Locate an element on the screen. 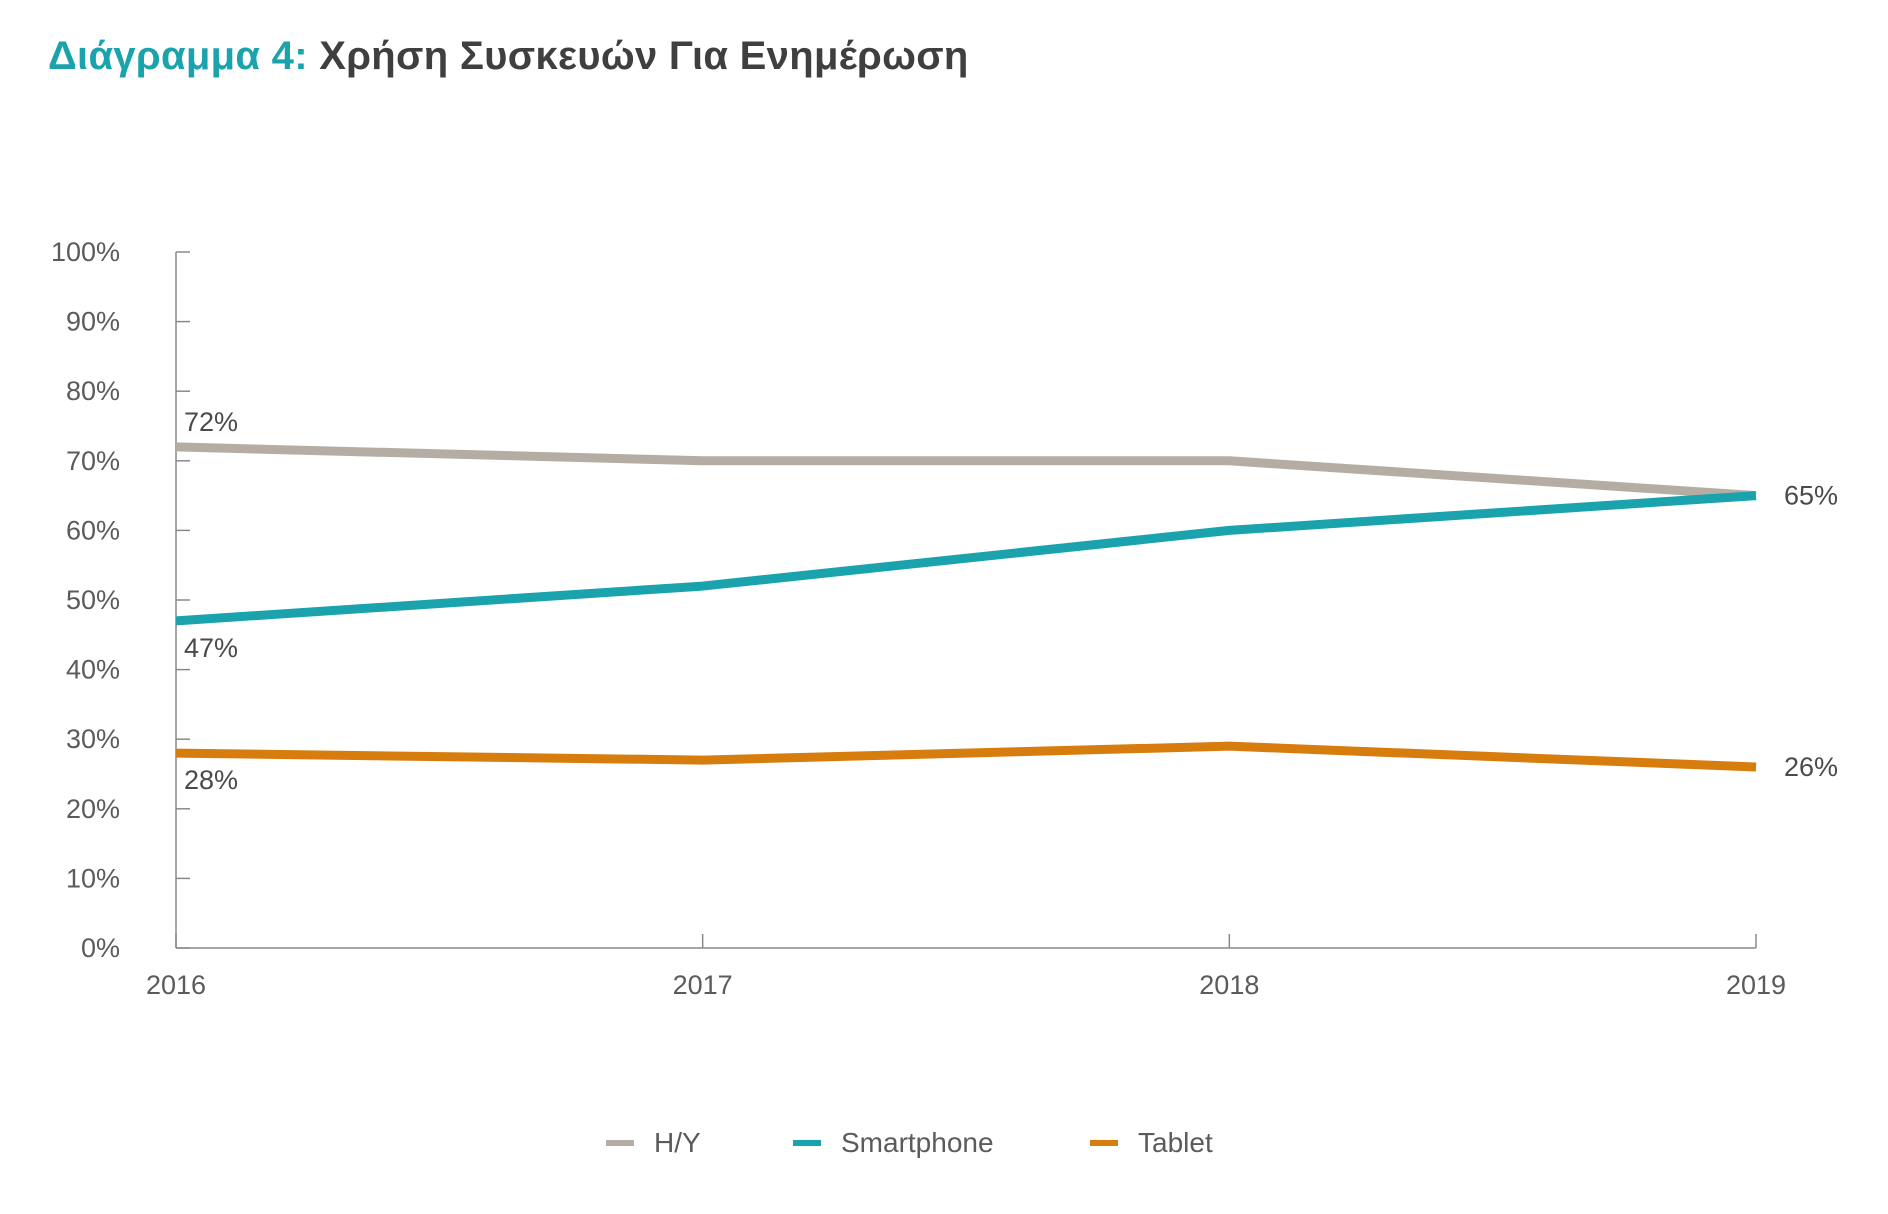  y-tick-label: 20% is located at coordinates (93, 809).